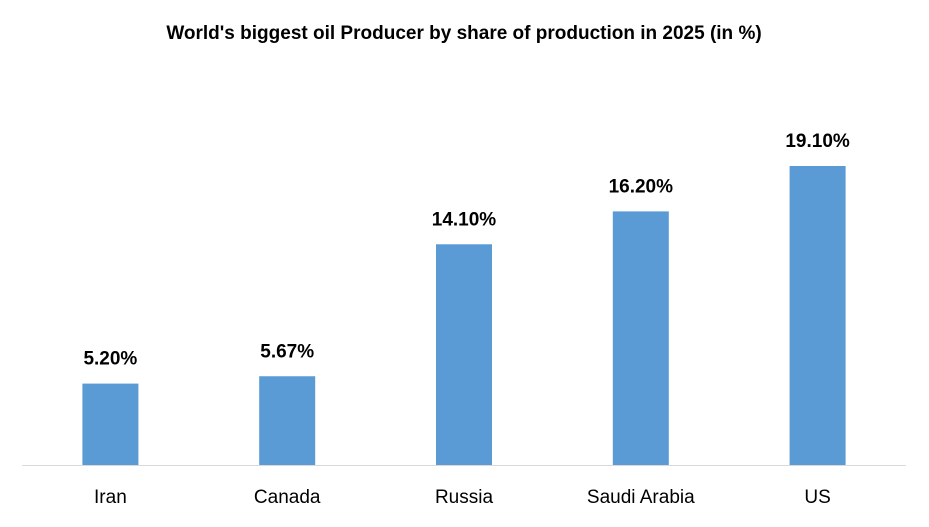 Image resolution: width=929 pixels, height=527 pixels. What do you see at coordinates (641, 186) in the screenshot?
I see `value-label: 16.20%` at bounding box center [641, 186].